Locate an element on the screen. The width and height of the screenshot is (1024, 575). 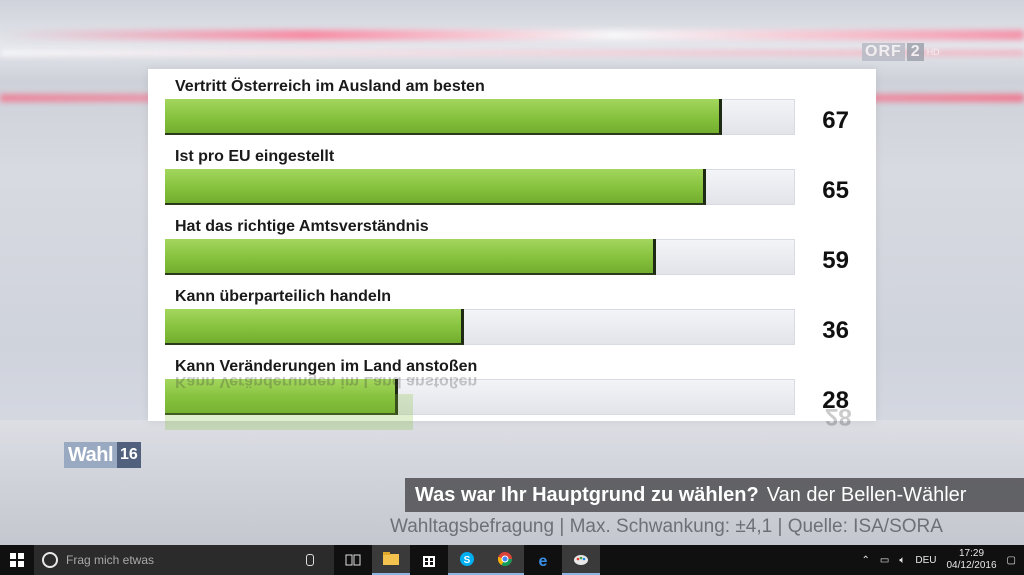
edge-icon: e is located at coordinates (543, 560).